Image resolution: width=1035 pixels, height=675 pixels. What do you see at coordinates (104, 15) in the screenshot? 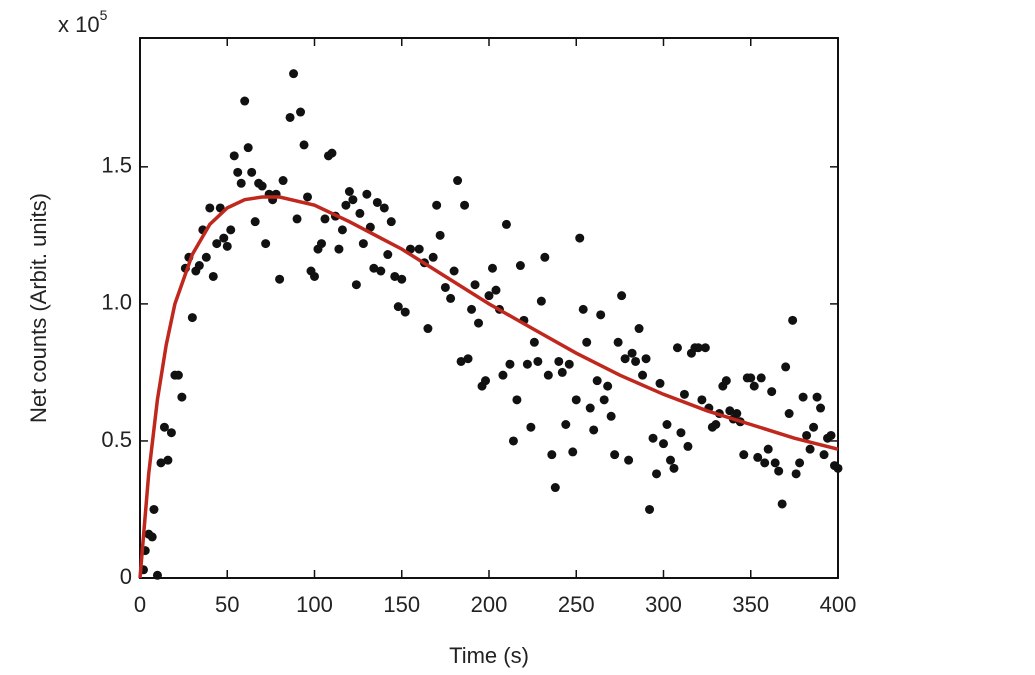
I see `multiplier-exponent: 5` at bounding box center [104, 15].